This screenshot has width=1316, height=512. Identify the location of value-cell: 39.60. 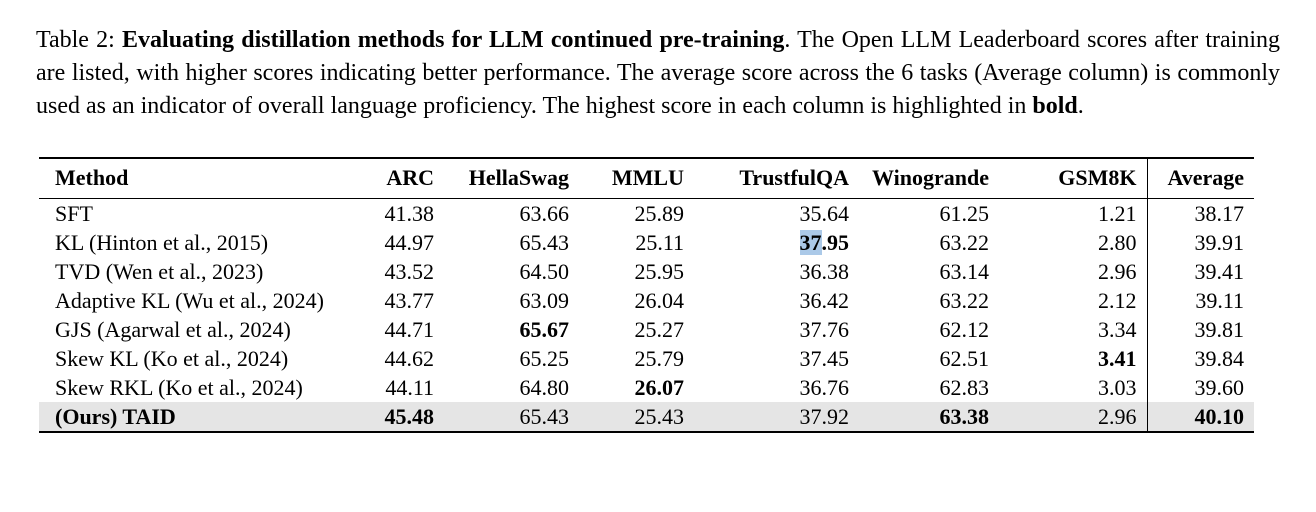
(1200, 387).